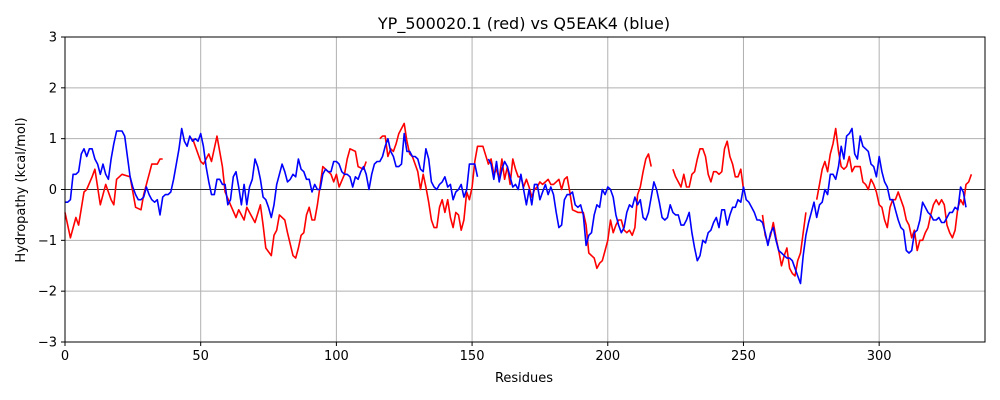 The height and width of the screenshot is (400, 1000). What do you see at coordinates (53, 38) in the screenshot?
I see `y-tick-label: 3` at bounding box center [53, 38].